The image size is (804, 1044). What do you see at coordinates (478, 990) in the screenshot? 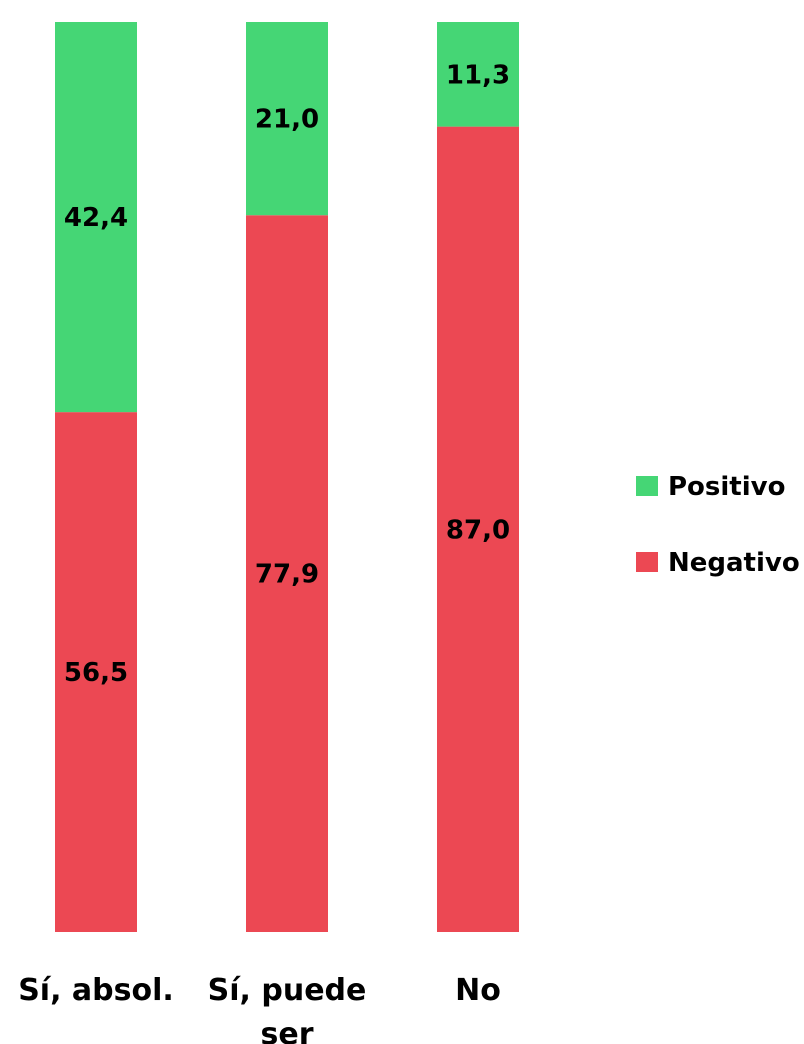
I see `x-tick-label-3: No` at bounding box center [478, 990].